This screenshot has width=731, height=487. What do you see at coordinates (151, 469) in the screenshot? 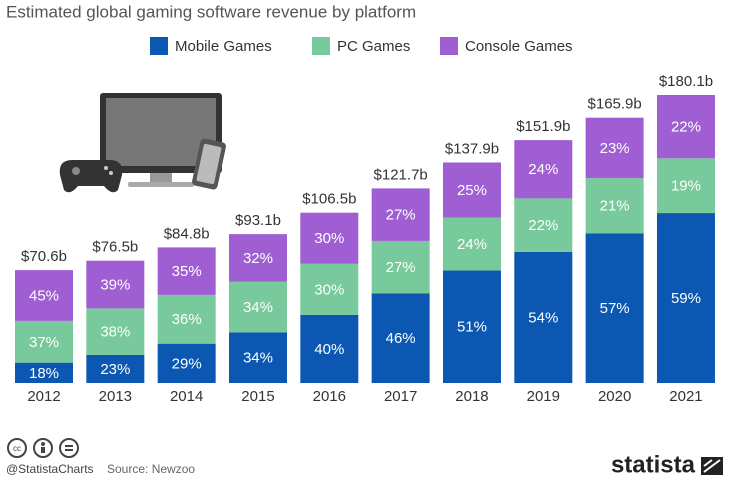
I see `source: Source: Newzoo` at bounding box center [151, 469].